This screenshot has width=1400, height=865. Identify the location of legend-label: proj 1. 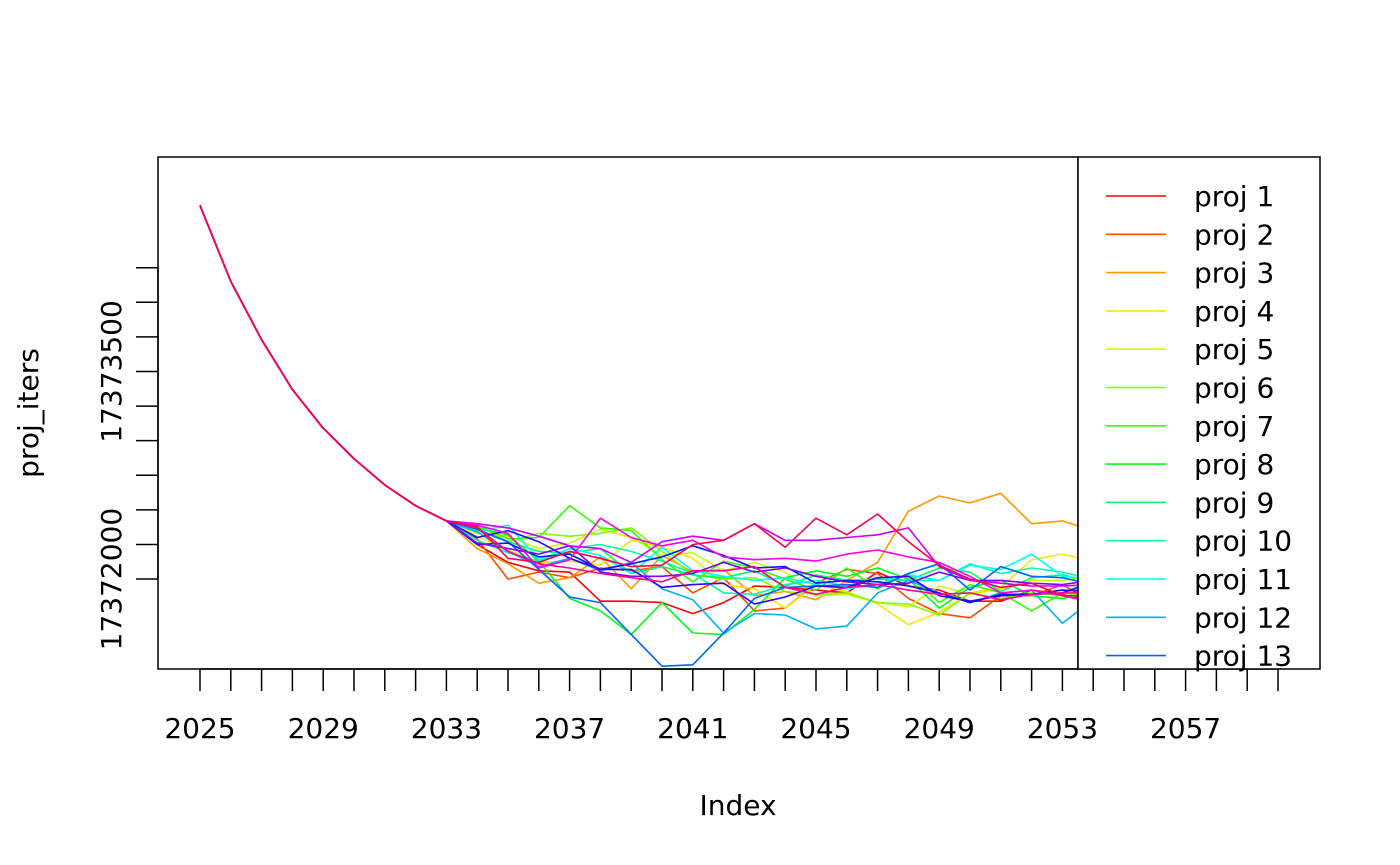
(1234, 196).